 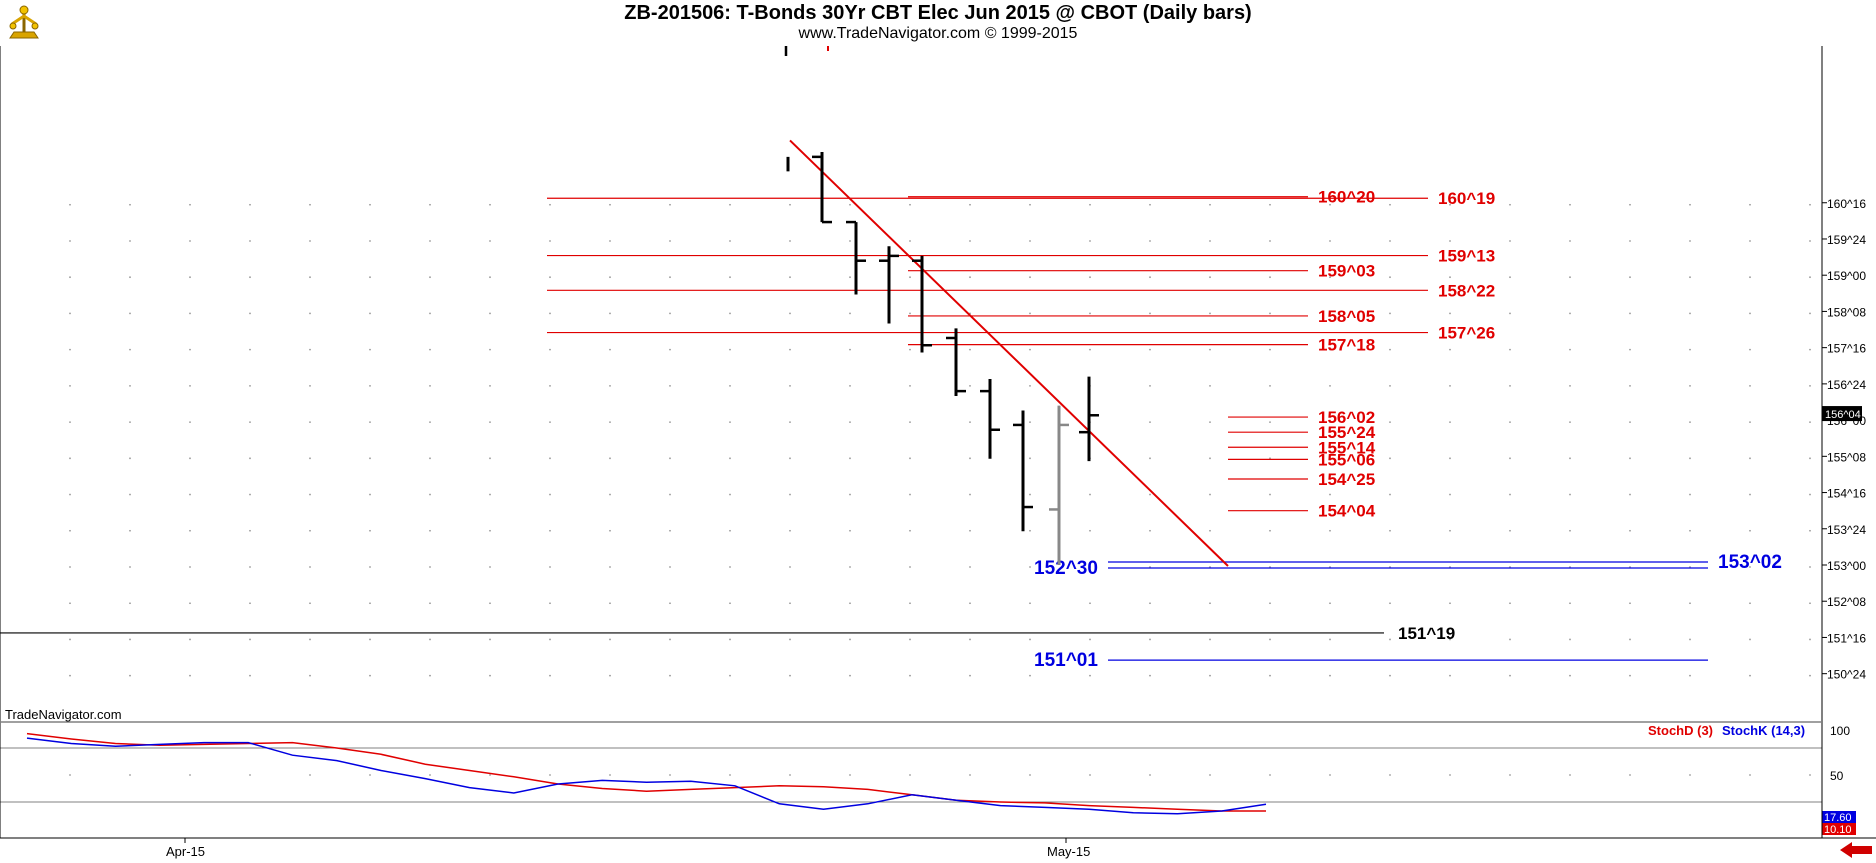 What do you see at coordinates (1426, 633) in the screenshot?
I see `level-label: 151^19` at bounding box center [1426, 633].